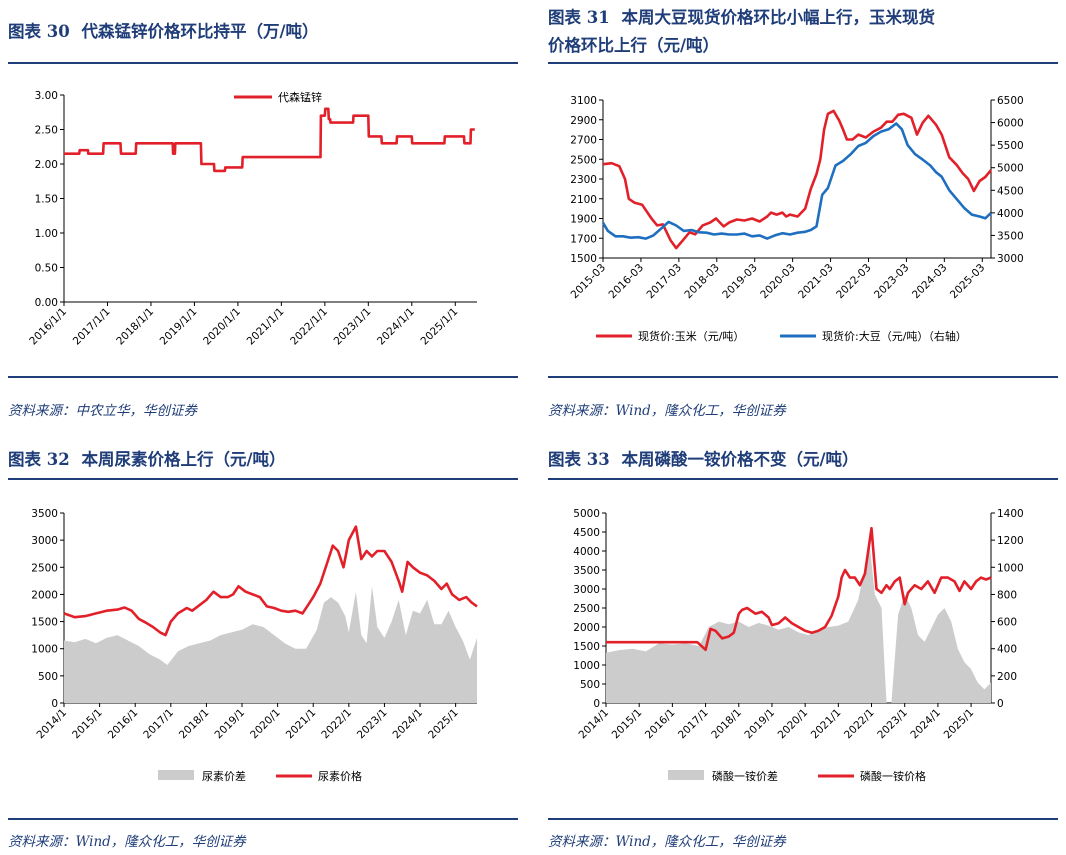 The width and height of the screenshot is (1066, 855). What do you see at coordinates (353, 327) in the screenshot?
I see `x-tick-label: 2023/1/1` at bounding box center [353, 327].